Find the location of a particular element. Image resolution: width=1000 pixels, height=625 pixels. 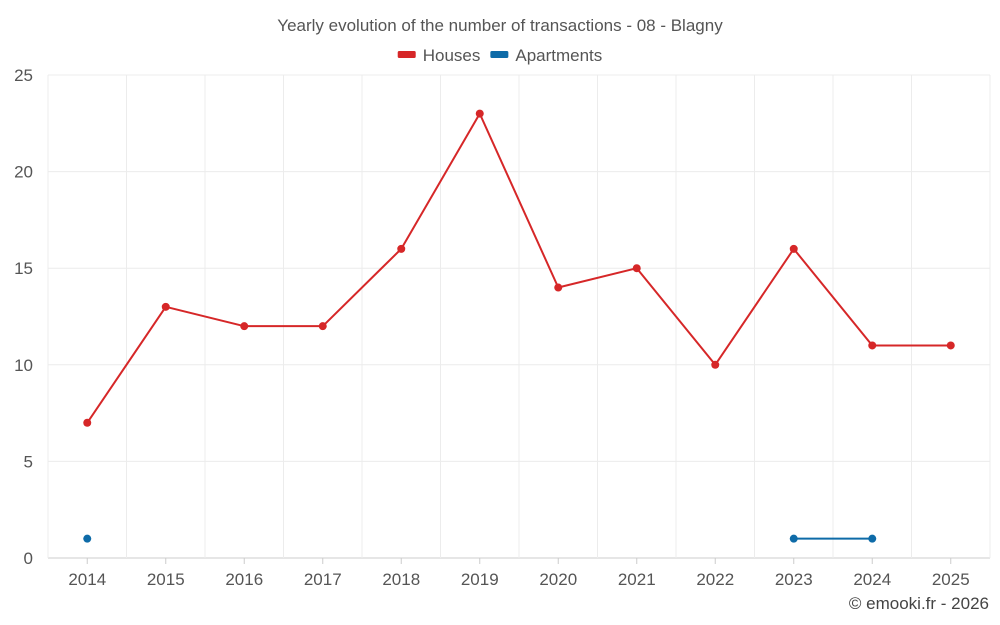

data-point-apartments-2024 is located at coordinates (872, 538).